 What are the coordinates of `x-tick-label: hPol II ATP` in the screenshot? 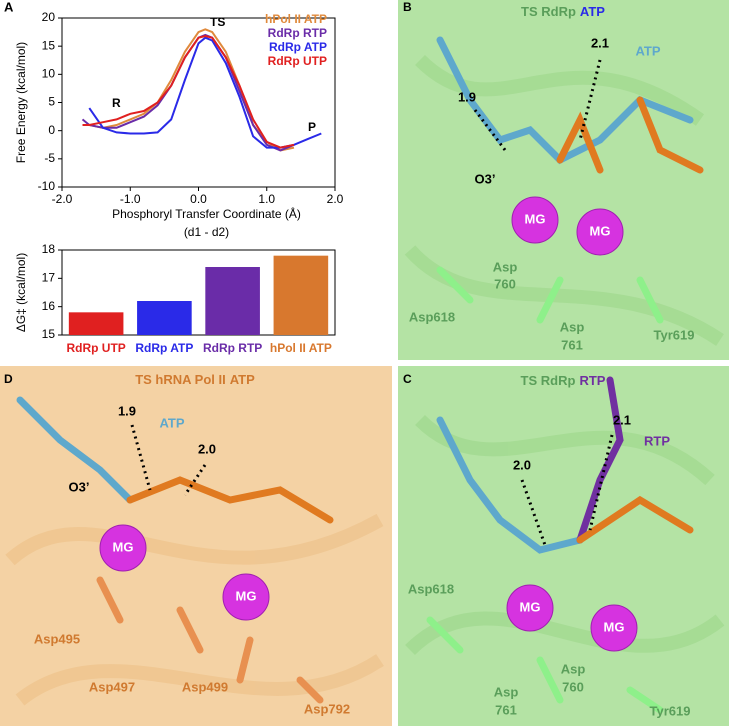 It's located at (301, 348).